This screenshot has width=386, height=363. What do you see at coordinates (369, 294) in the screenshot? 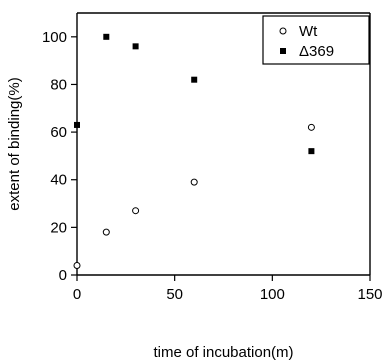
I see `x-tick-label: 150` at bounding box center [369, 294].